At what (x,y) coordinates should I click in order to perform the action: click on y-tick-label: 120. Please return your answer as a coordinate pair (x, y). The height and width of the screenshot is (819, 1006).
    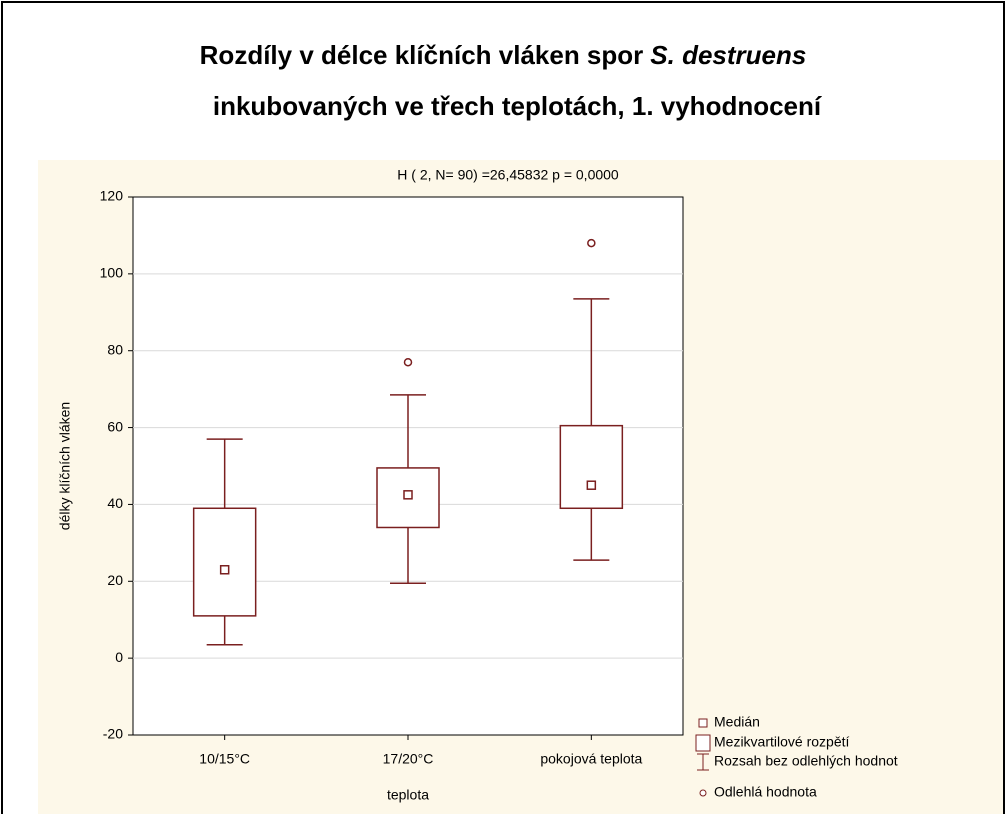
    Looking at the image, I should click on (112, 196).